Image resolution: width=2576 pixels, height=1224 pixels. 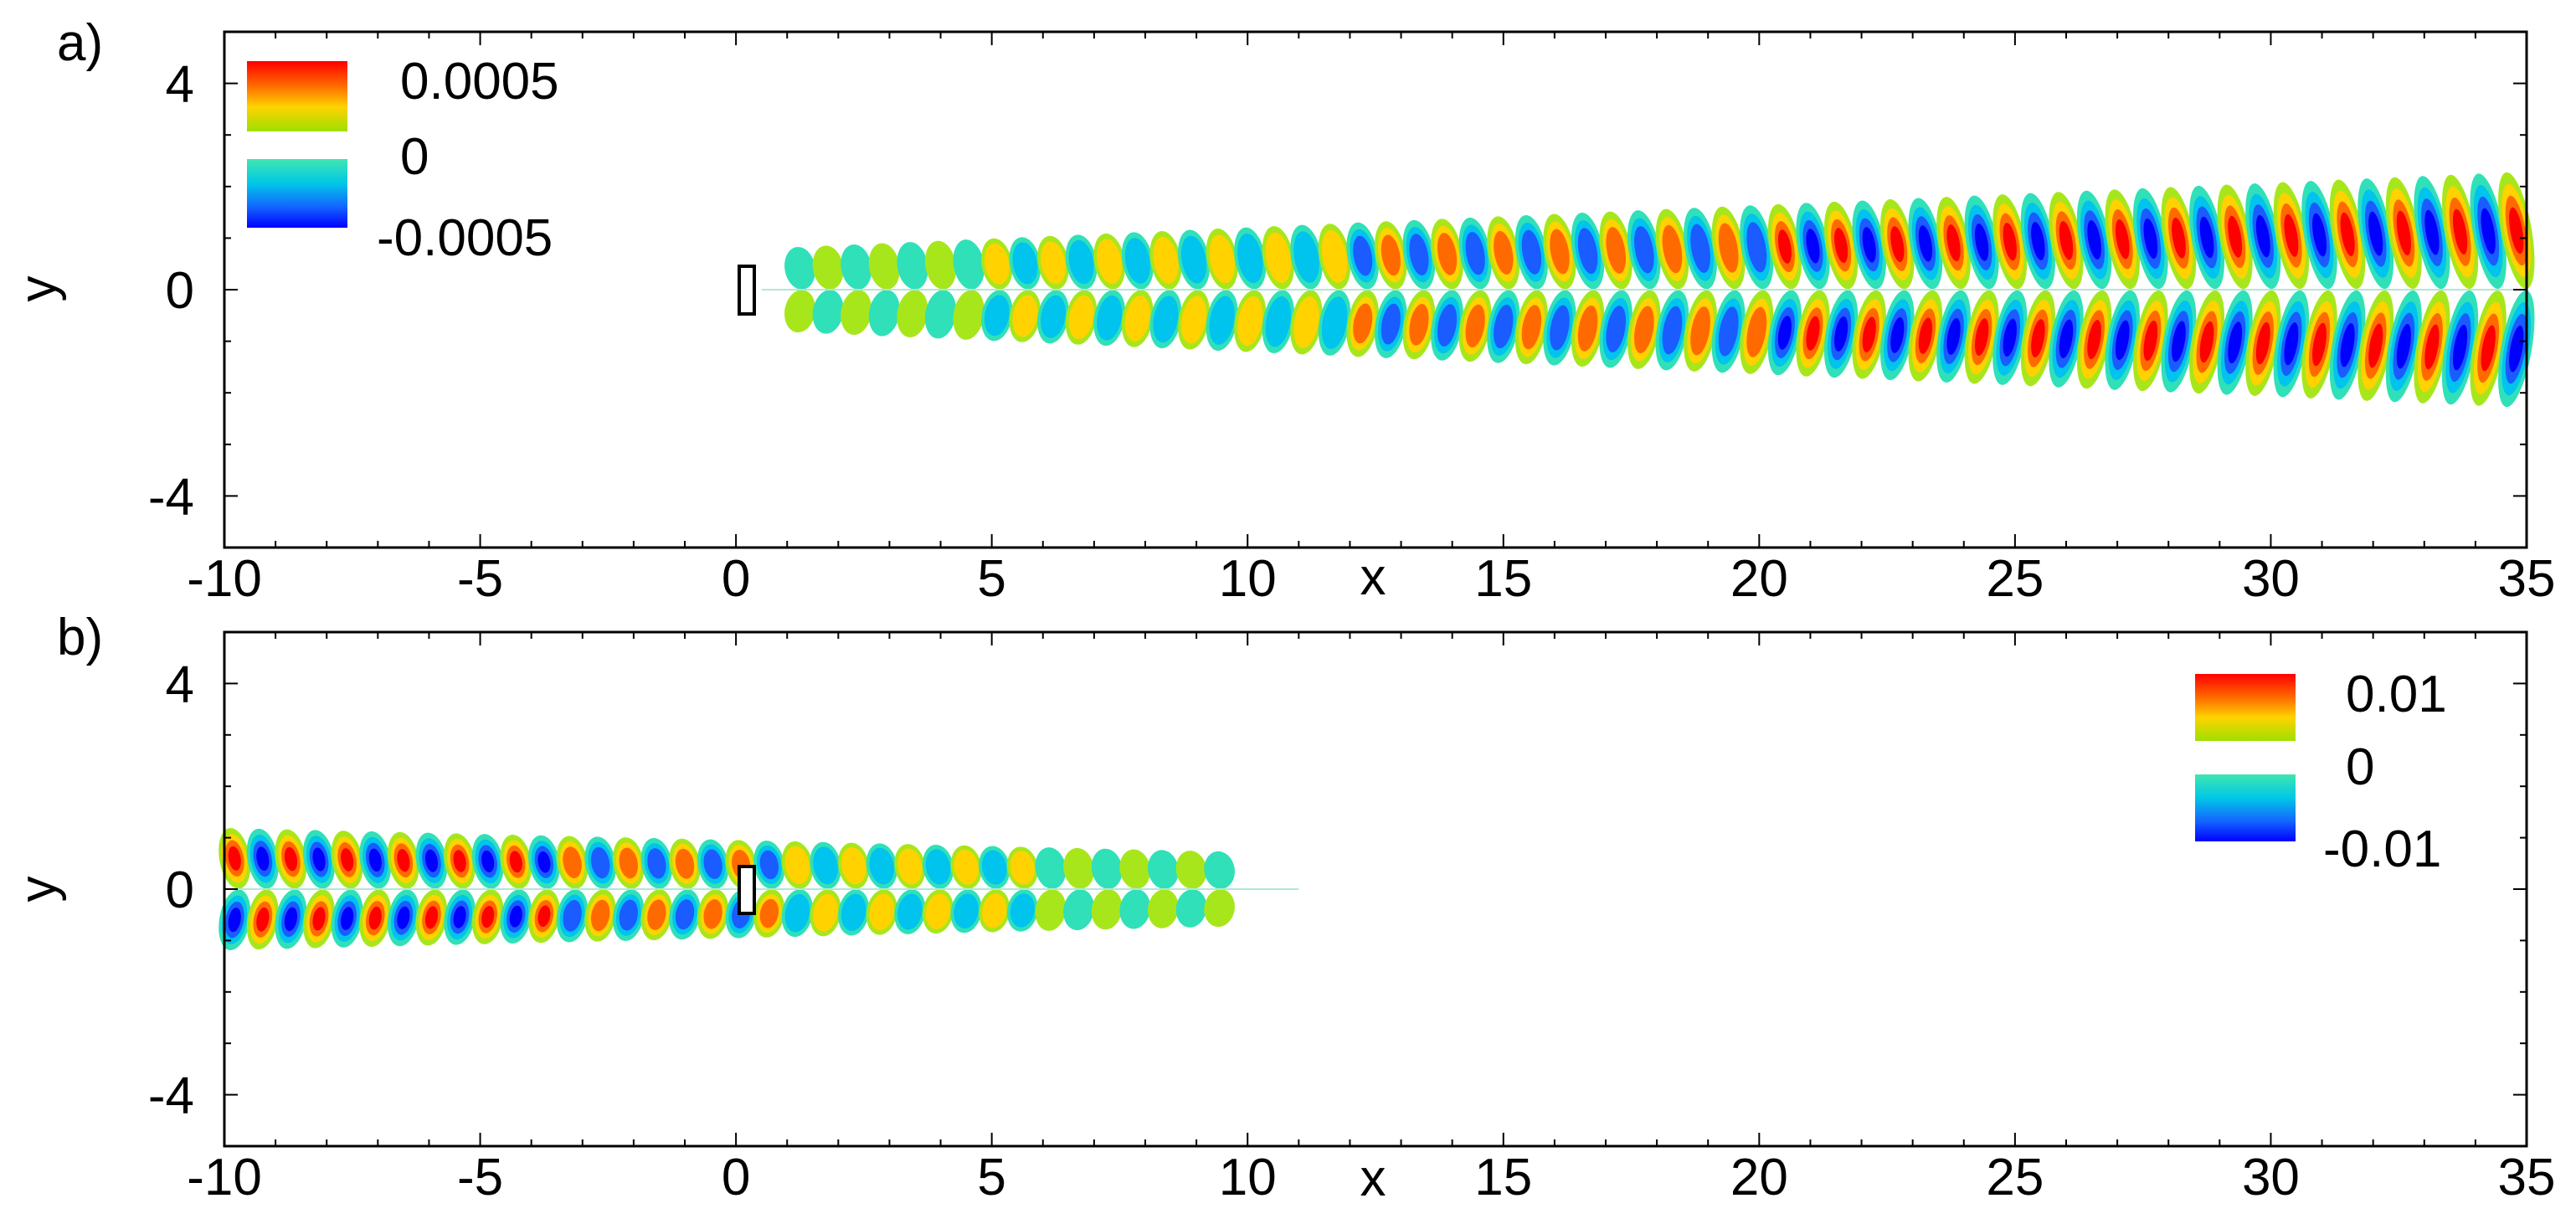 I want to click on x-tick-label: 15, so click(x=1503, y=1177).